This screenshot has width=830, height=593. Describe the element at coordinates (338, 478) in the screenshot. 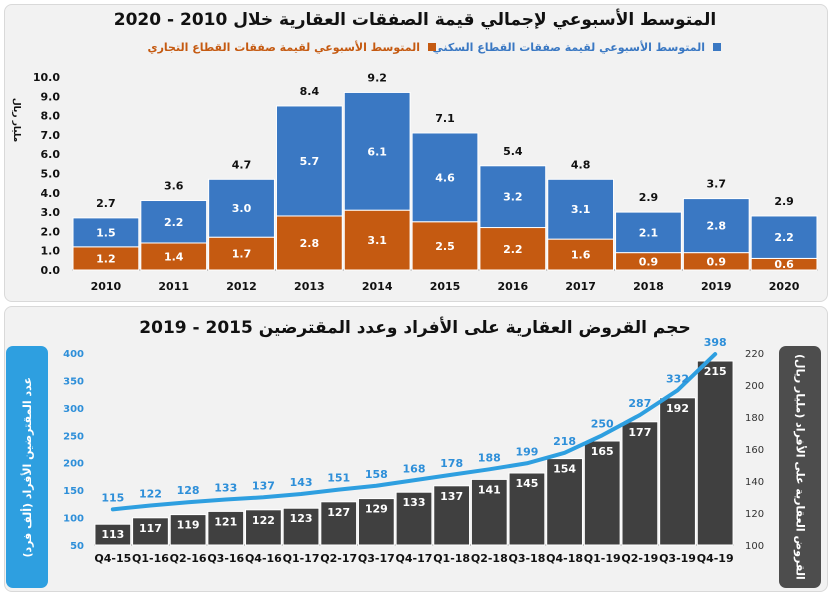

I see `label-borrowers: 151` at that location.